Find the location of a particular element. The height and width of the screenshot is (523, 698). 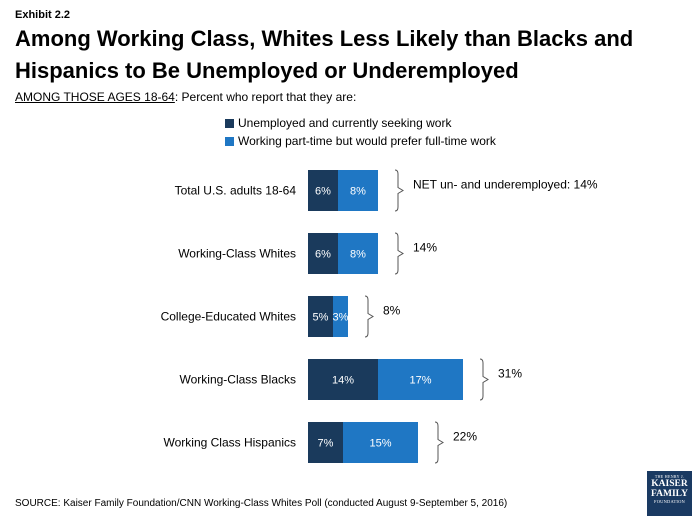

net-label: 31% is located at coordinates (510, 374).